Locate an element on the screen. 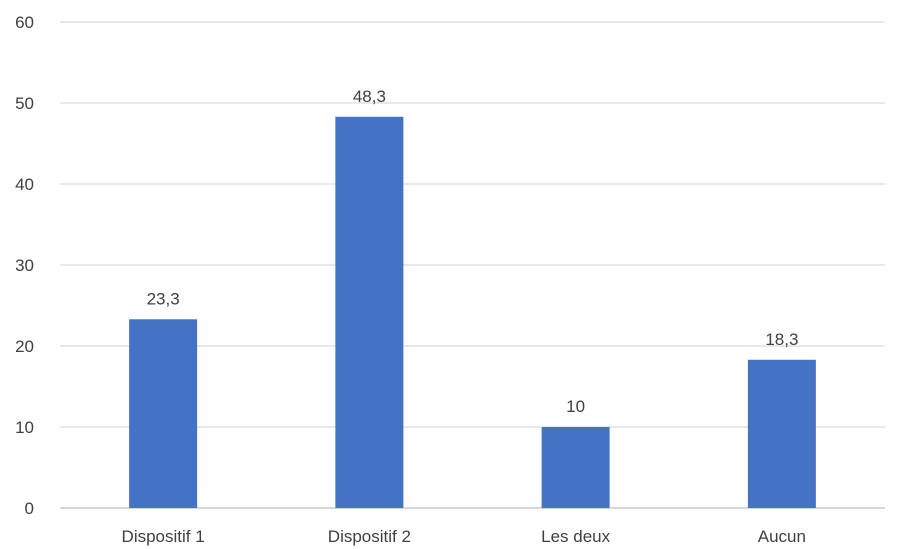 The width and height of the screenshot is (912, 549). y-axis-tick-labels: 0 10 20 30 40 50 60 is located at coordinates (24, 265).